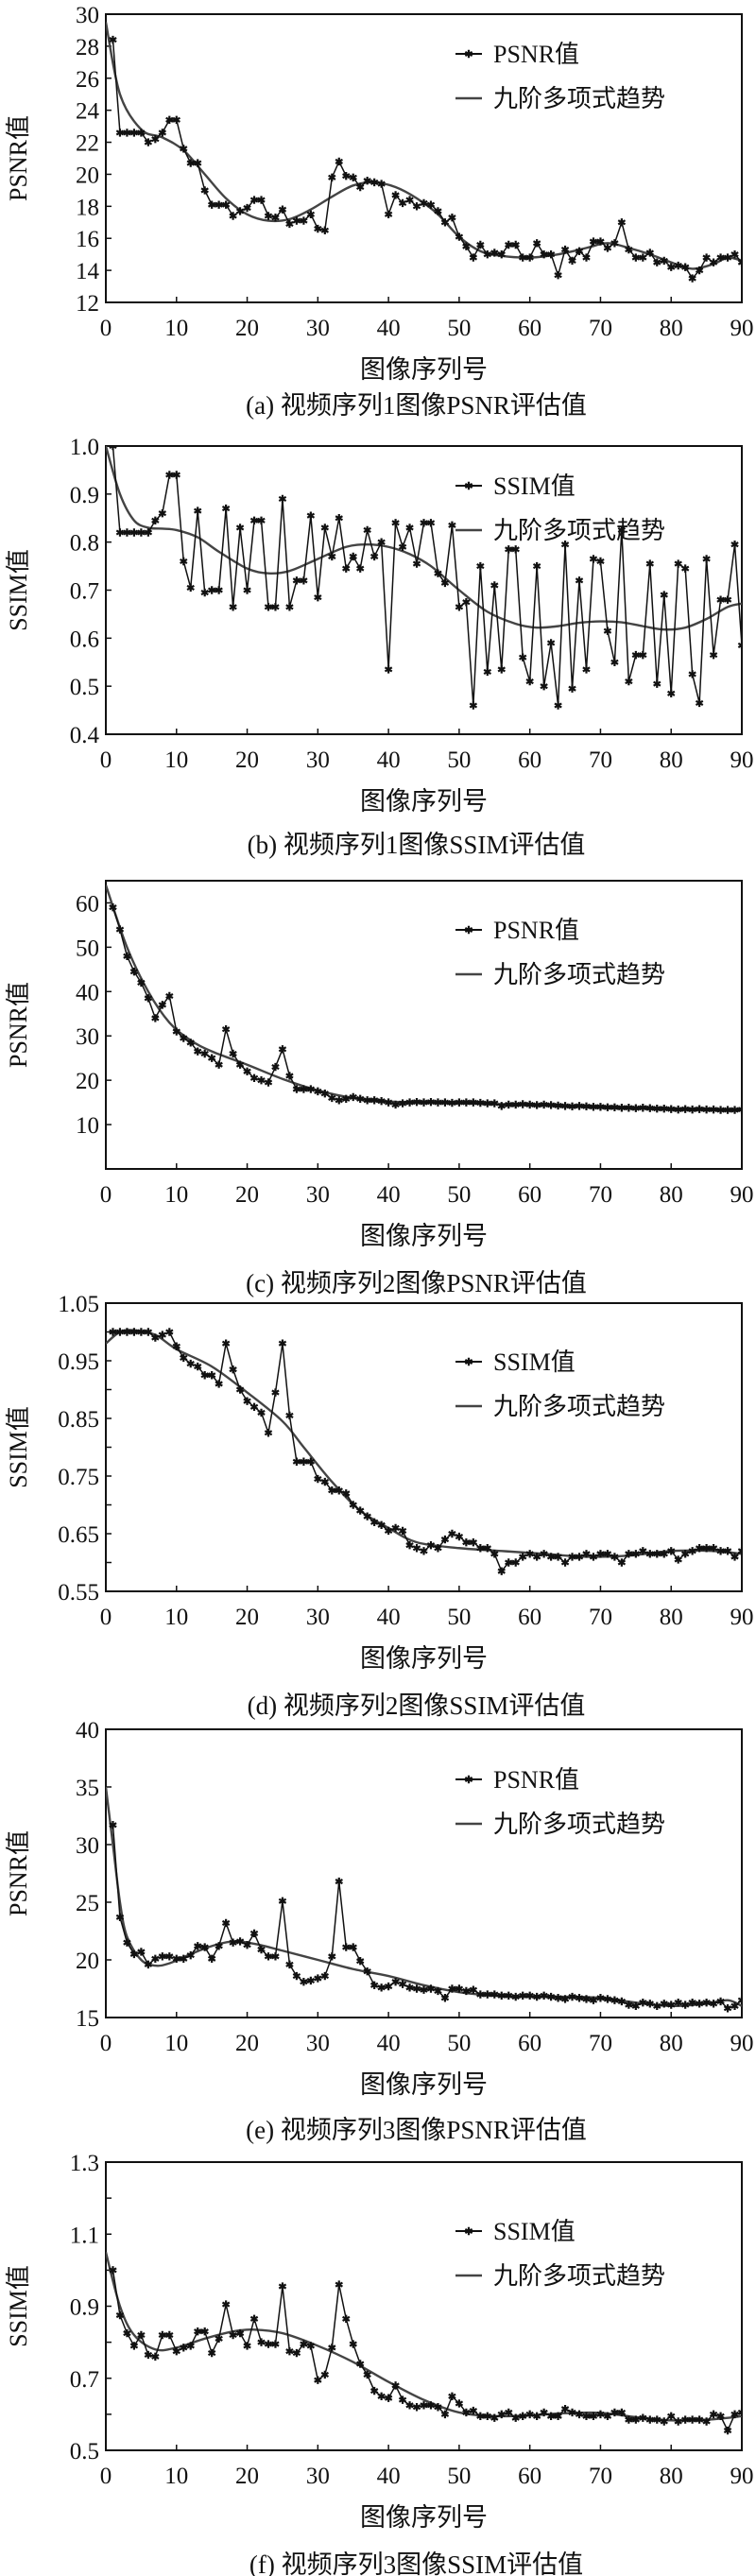 This screenshot has height=2576, width=756. What do you see at coordinates (579, 2276) in the screenshot?
I see `legend-label-trend: 九阶多项式趋势` at bounding box center [579, 2276].